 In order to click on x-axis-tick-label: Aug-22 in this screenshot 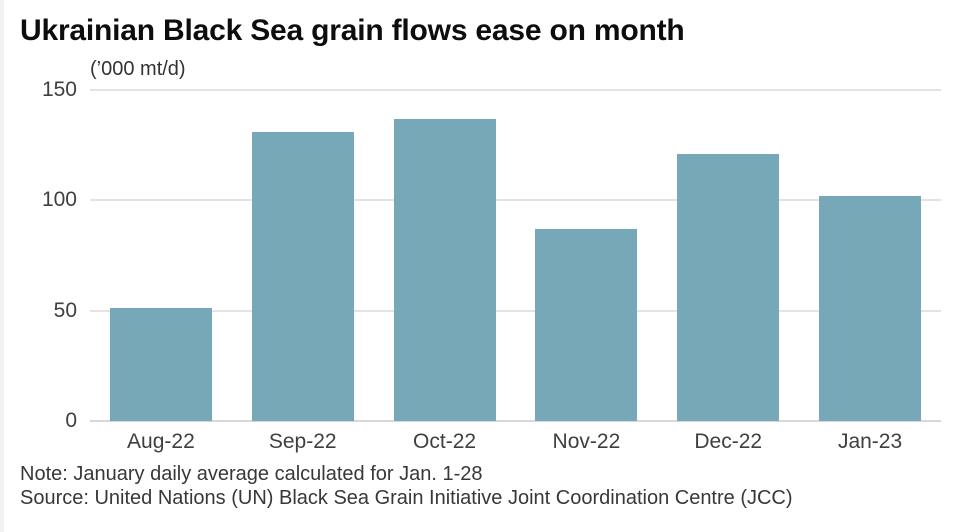, I will do `click(161, 441)`.